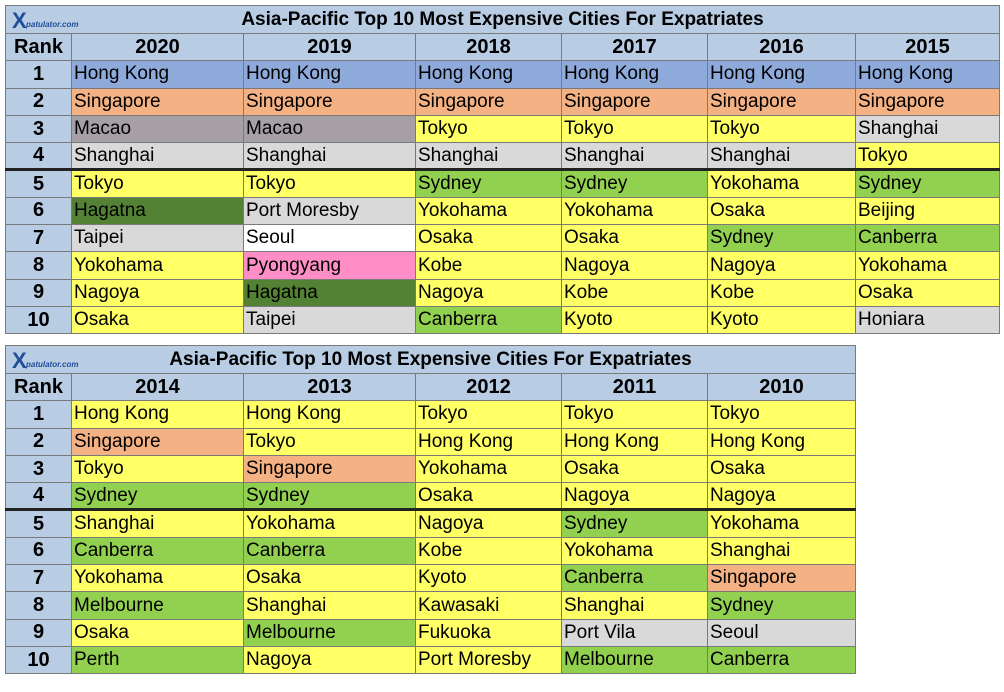  I want to click on rank-cell: 1, so click(38, 74).